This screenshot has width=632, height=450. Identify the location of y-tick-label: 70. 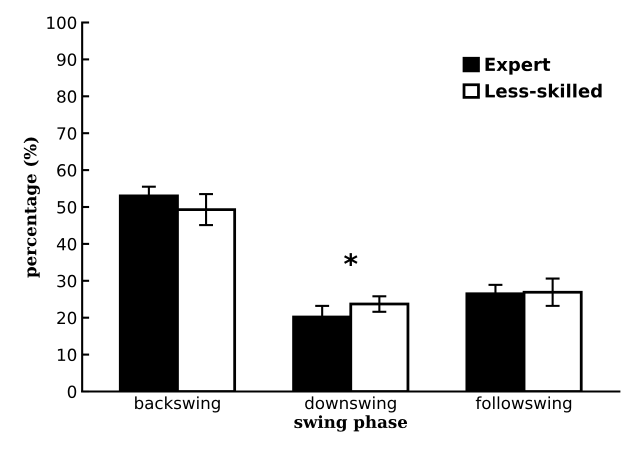
(66, 133).